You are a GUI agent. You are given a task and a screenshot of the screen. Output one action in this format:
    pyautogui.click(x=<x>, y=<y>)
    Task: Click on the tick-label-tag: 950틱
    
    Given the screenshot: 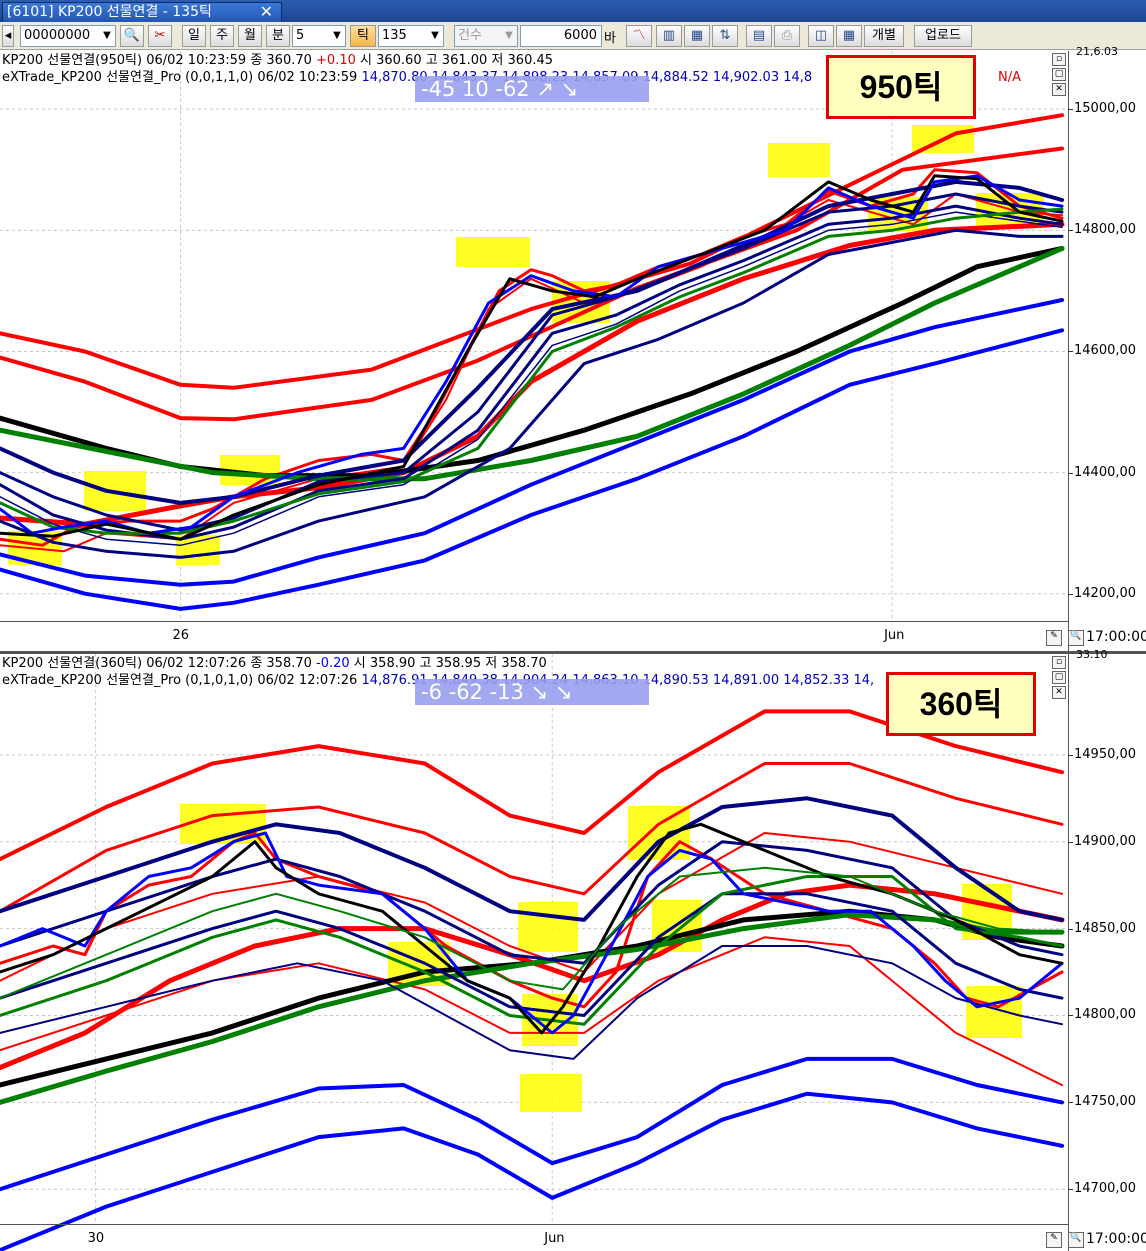 What is the action you would take?
    pyautogui.click(x=901, y=87)
    